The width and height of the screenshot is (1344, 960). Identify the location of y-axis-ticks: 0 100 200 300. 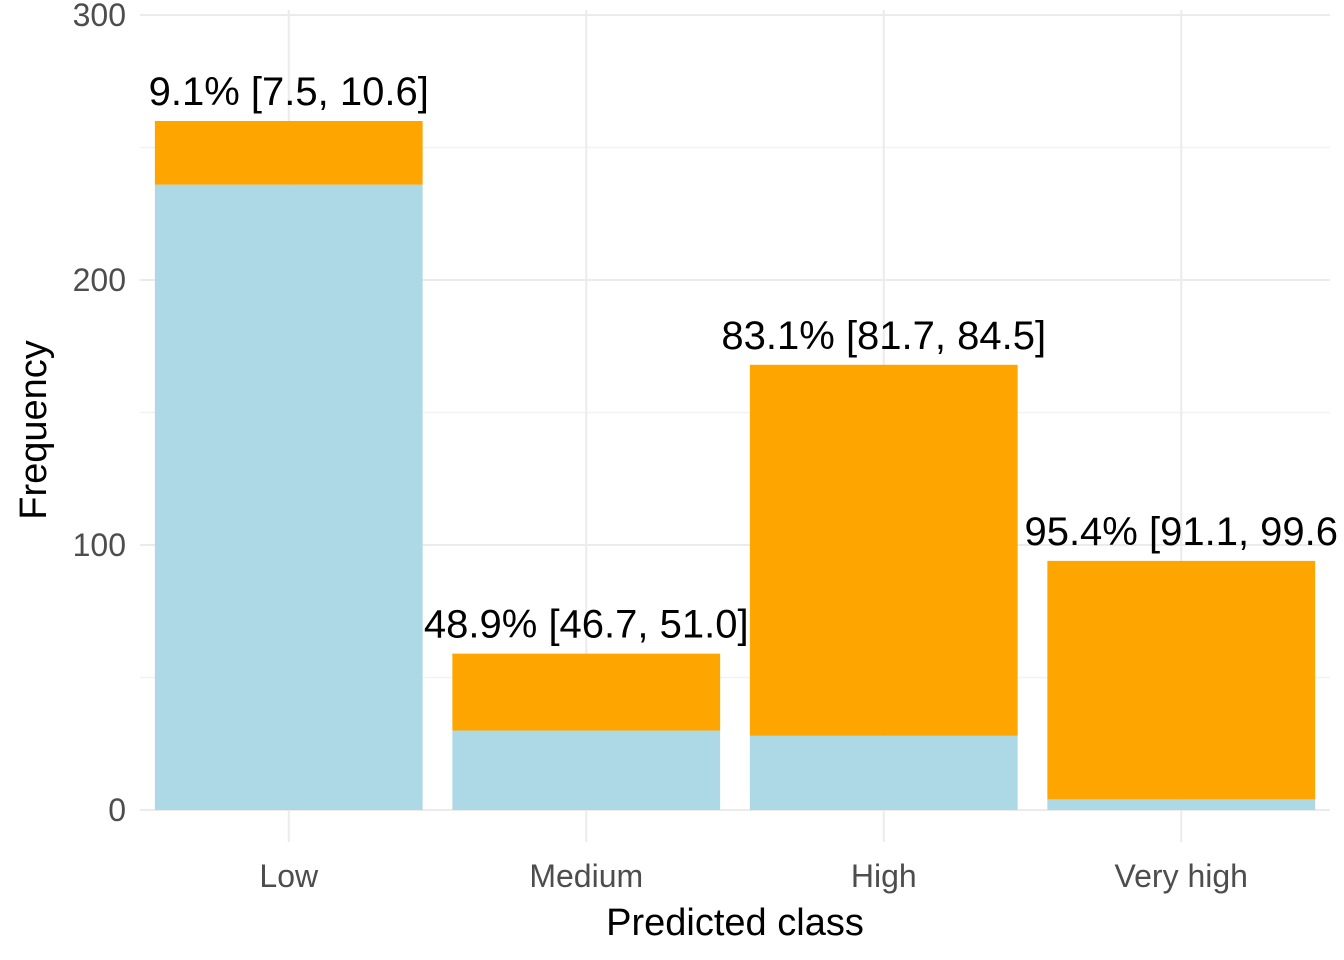
(99, 414).